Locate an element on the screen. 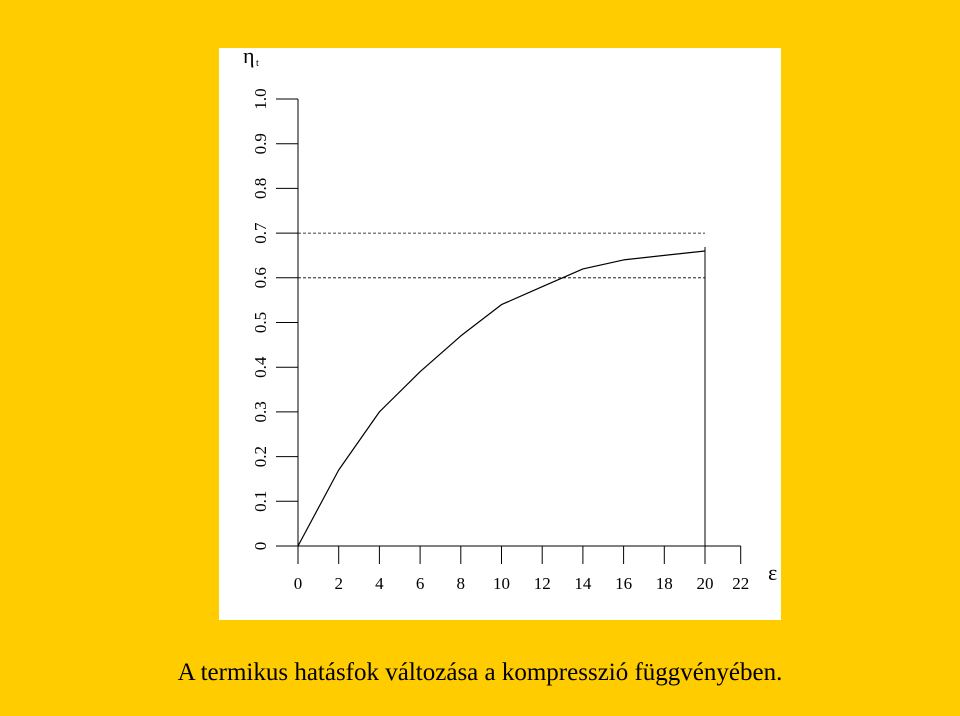 This screenshot has width=960, height=716. x-tick-label: 22 is located at coordinates (740, 583).